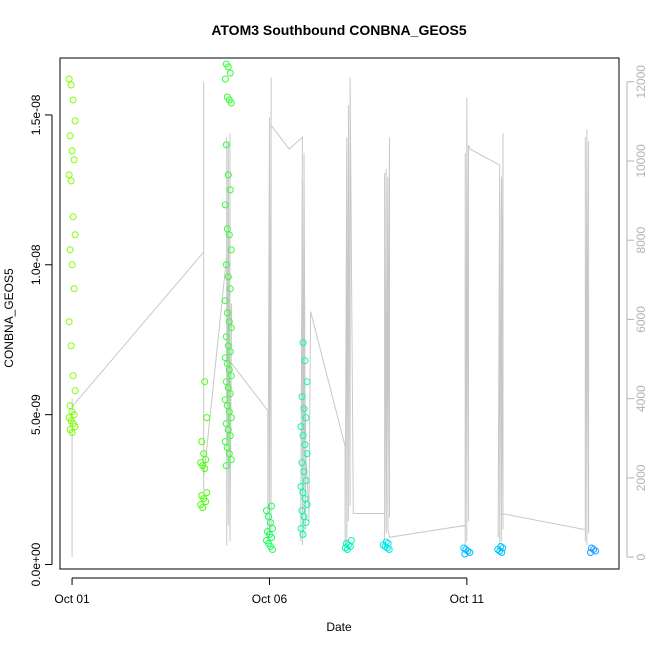 The width and height of the screenshot is (650, 650). I want to click on x-axis: Oct 01 Oct 06 Oct 11, so click(269, 591).